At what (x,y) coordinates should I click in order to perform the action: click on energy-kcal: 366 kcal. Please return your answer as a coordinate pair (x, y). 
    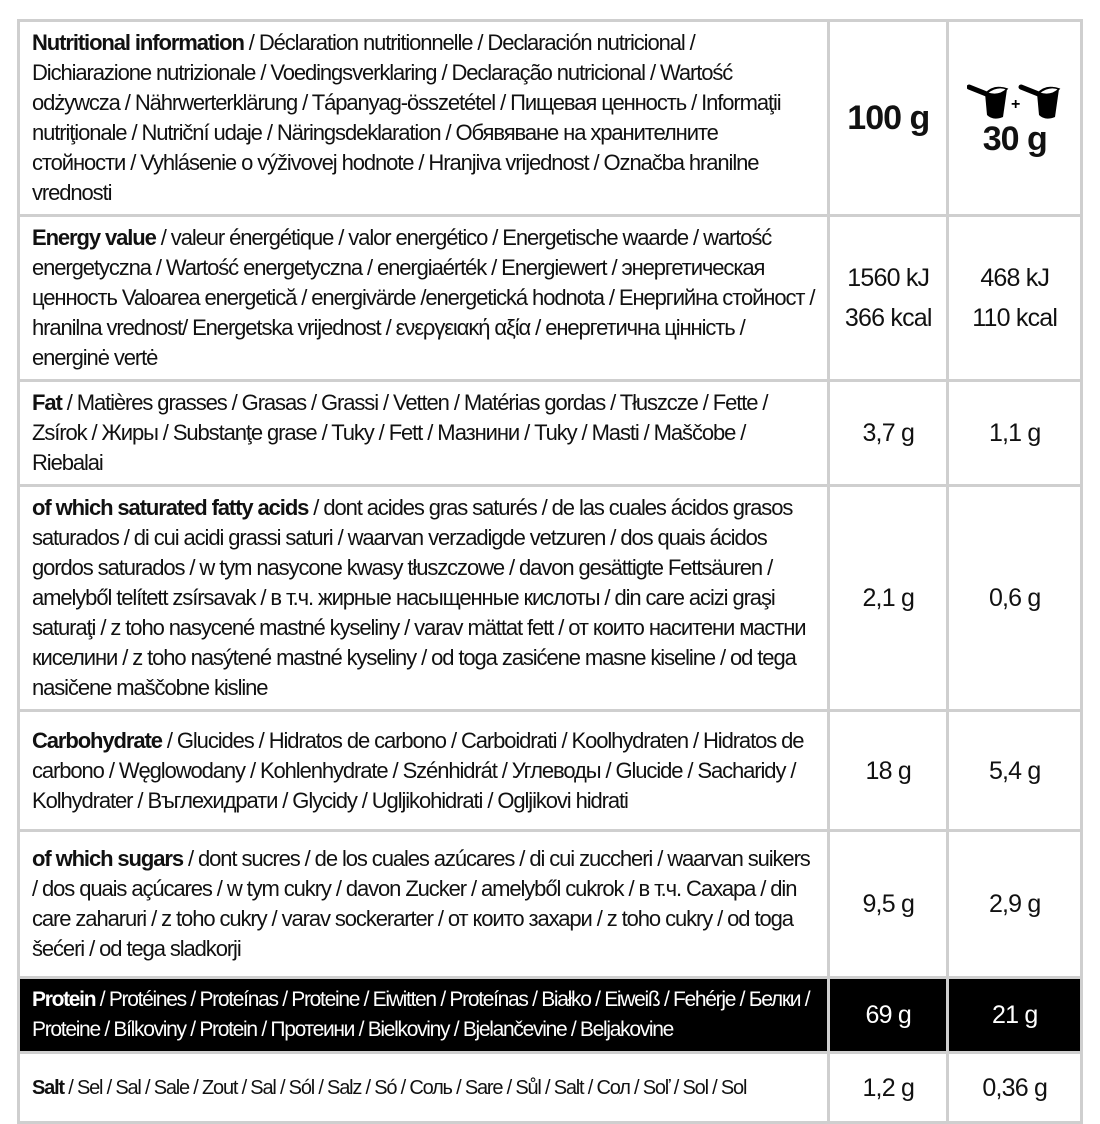
    Looking at the image, I should click on (888, 318).